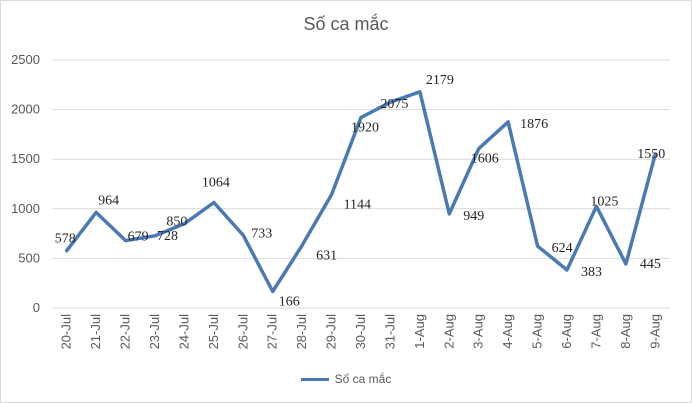 The width and height of the screenshot is (692, 403). I want to click on data-label: 578, so click(65, 239).